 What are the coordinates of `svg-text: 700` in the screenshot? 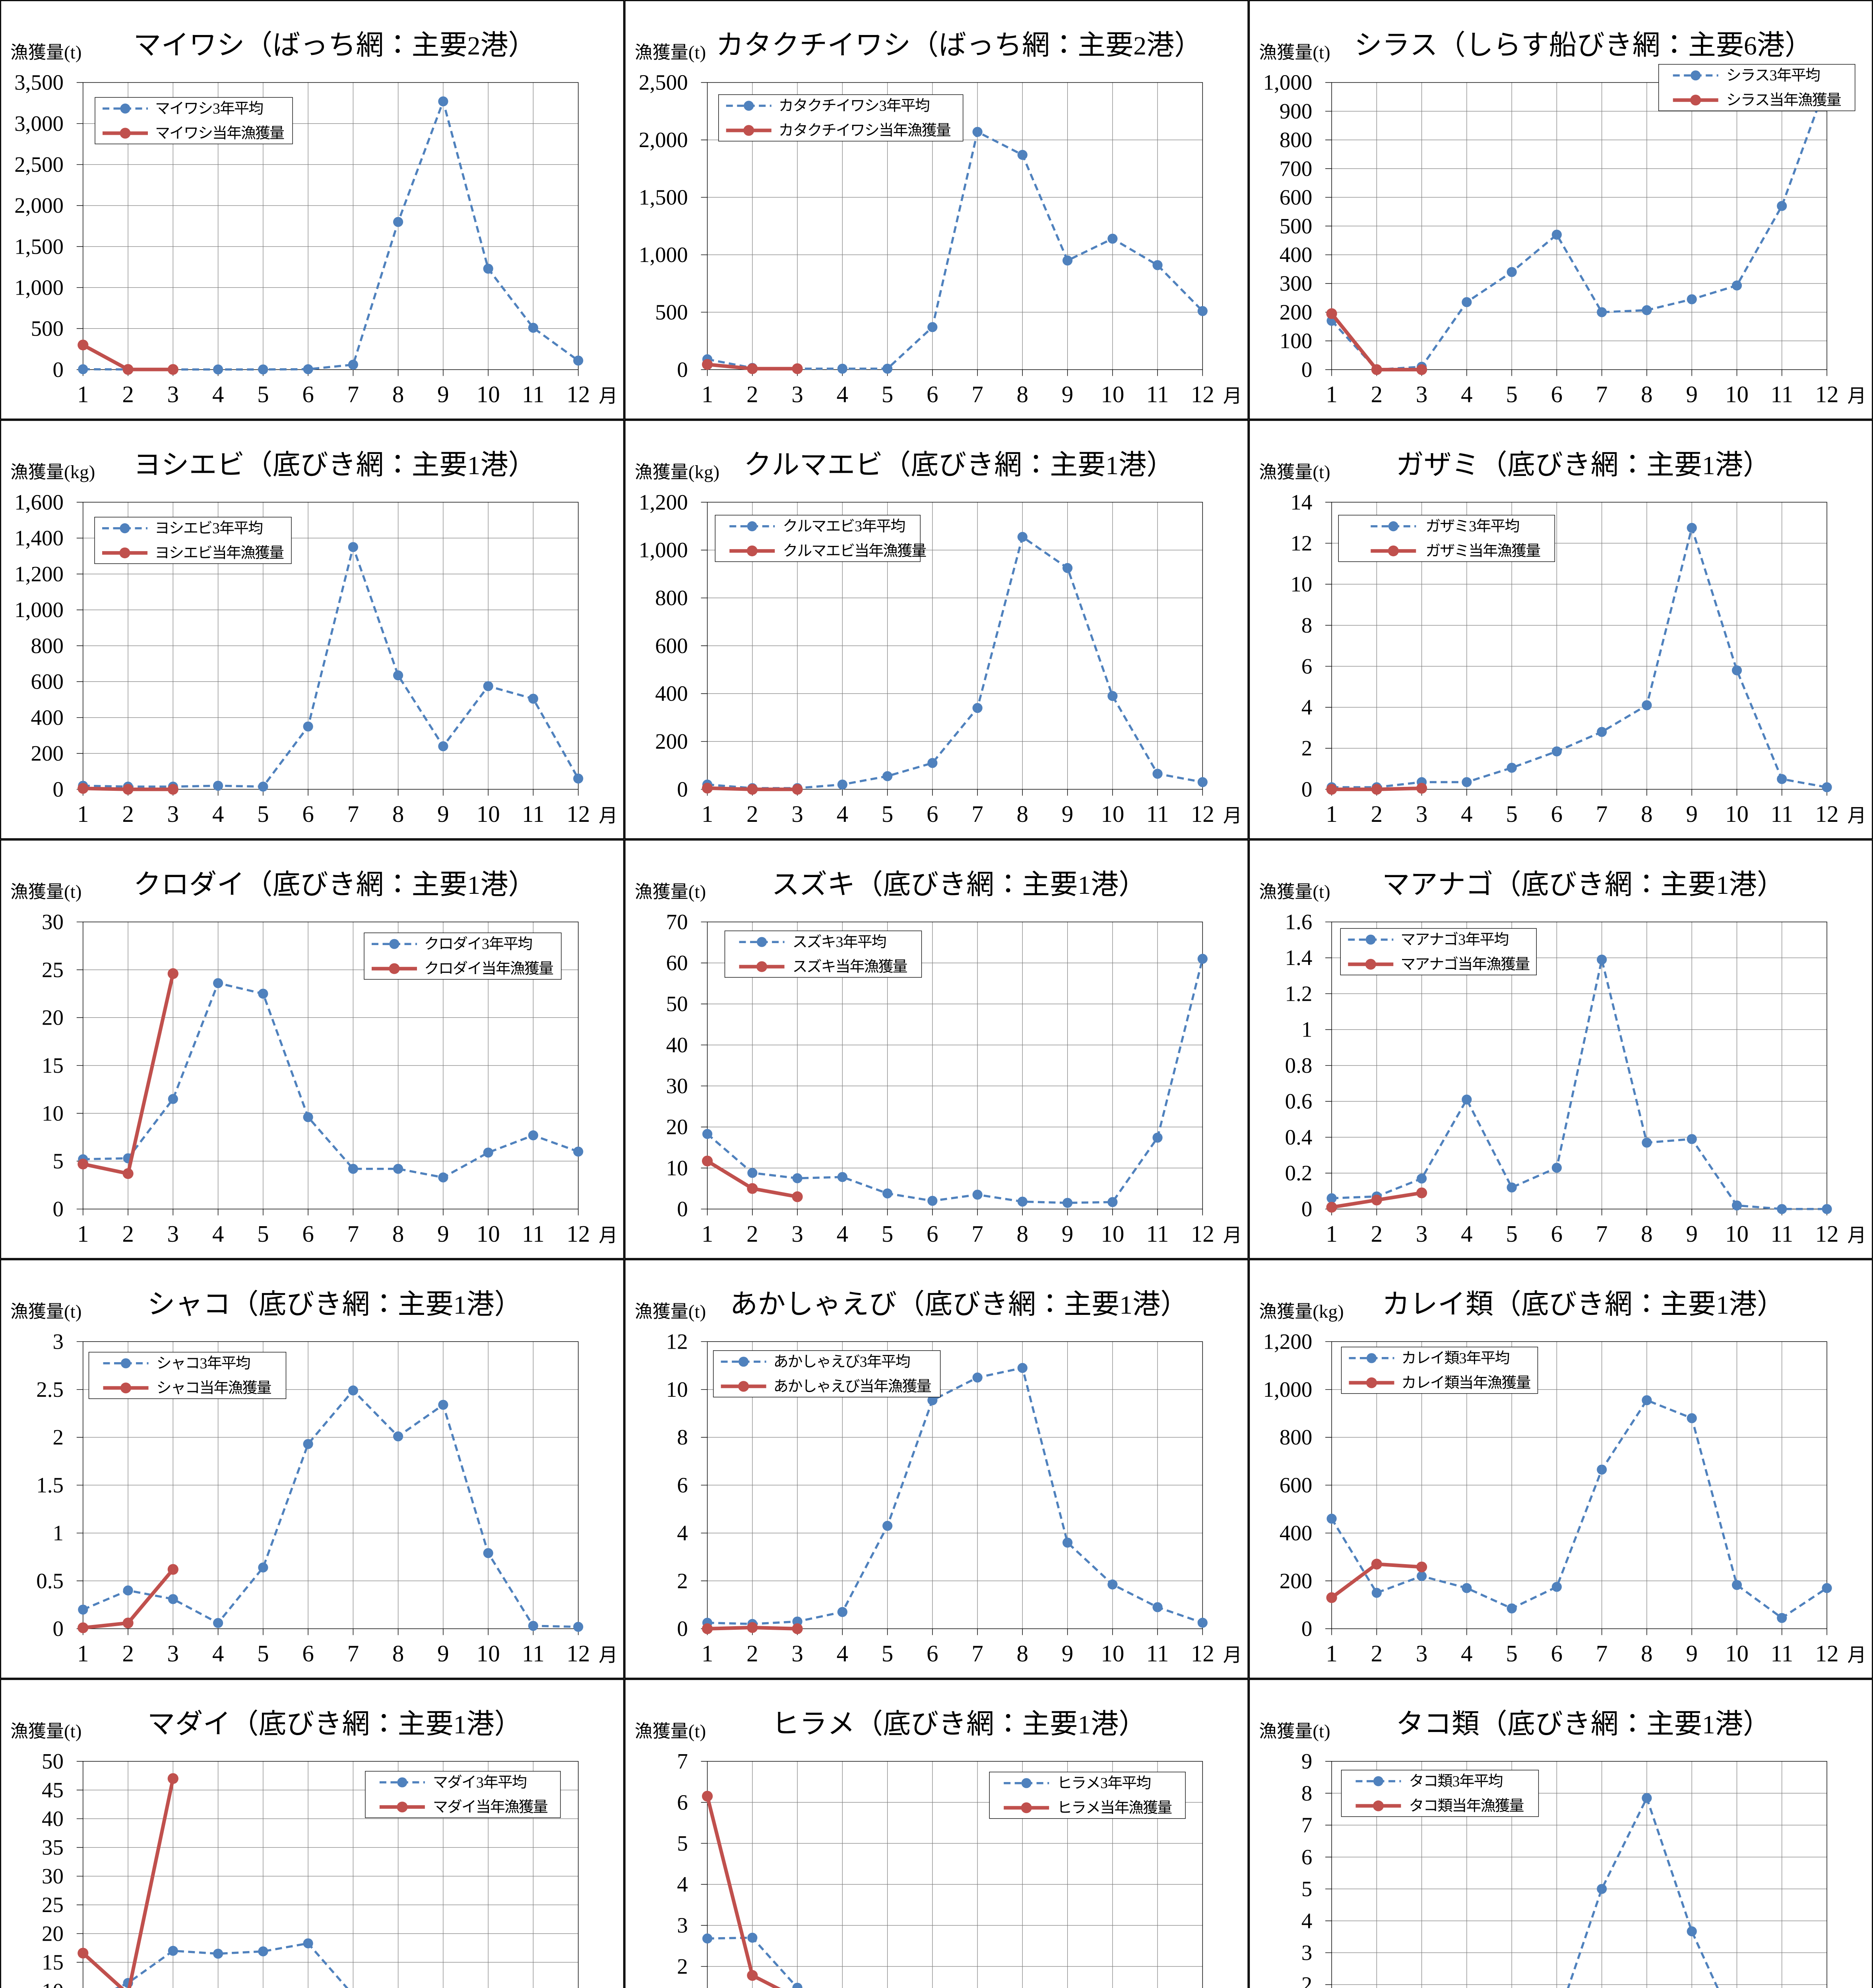 It's located at (1297, 168).